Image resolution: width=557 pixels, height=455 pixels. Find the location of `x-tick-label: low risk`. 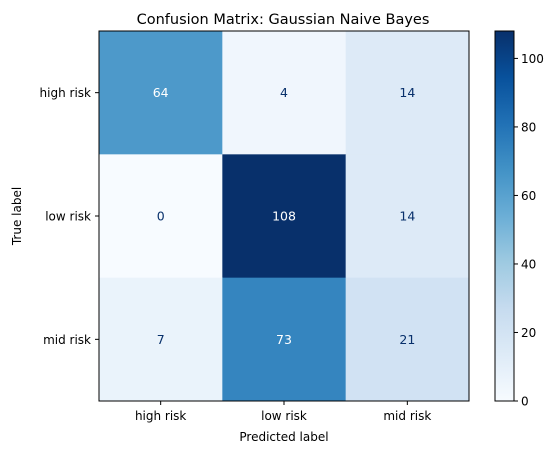

x-tick-label: low risk is located at coordinates (284, 416).